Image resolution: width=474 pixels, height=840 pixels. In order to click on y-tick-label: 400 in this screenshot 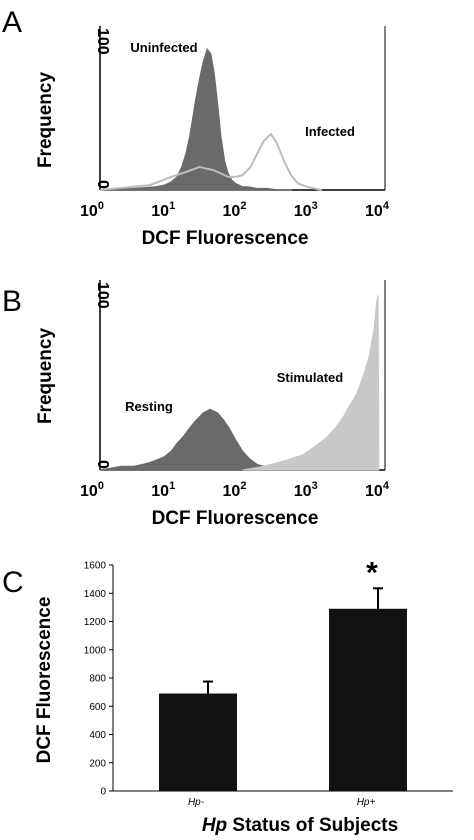, I will do `click(97, 735)`.